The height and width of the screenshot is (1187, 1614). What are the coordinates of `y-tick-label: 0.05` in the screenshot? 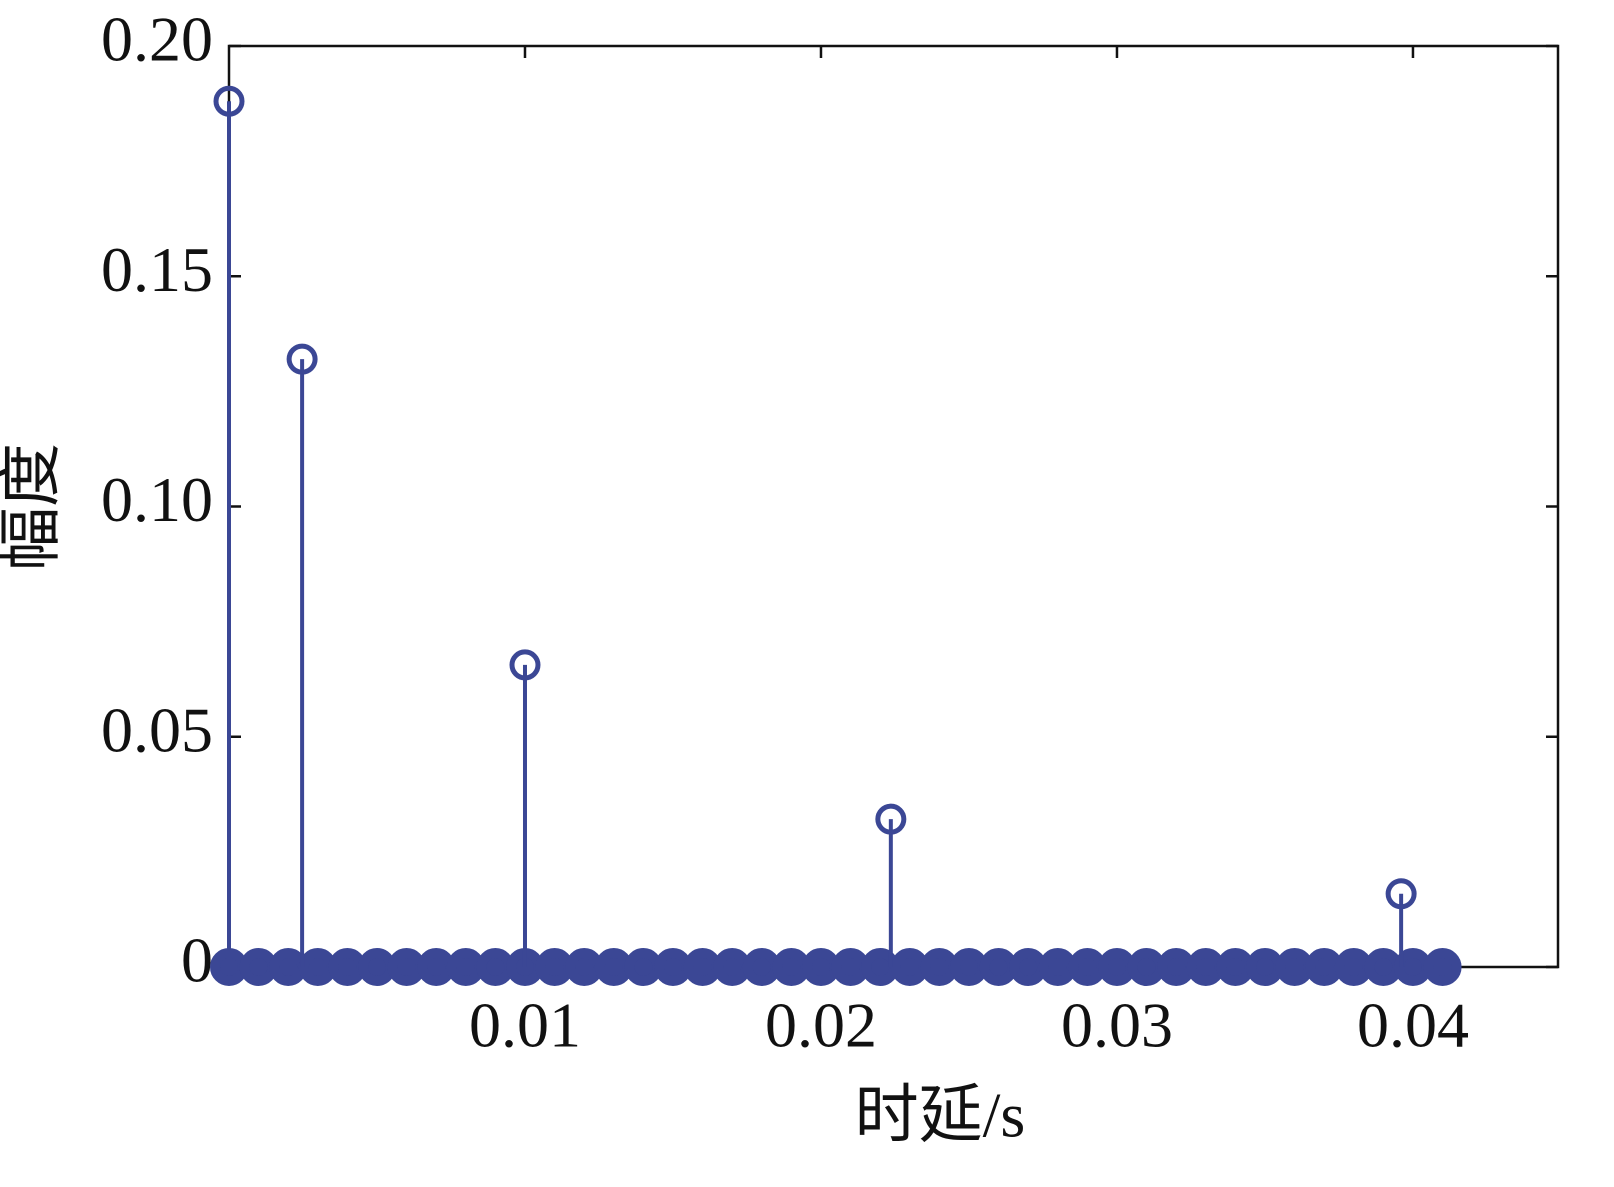 It's located at (157, 729).